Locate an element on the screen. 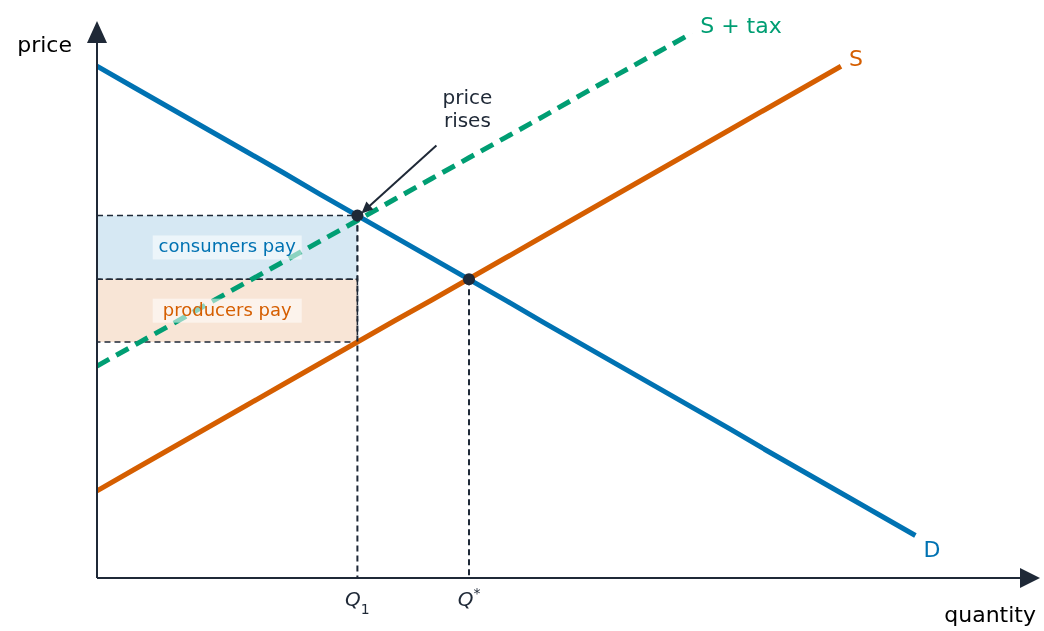 This screenshot has height=631, width=1044. x-axis-title: quantity is located at coordinates (990, 614).